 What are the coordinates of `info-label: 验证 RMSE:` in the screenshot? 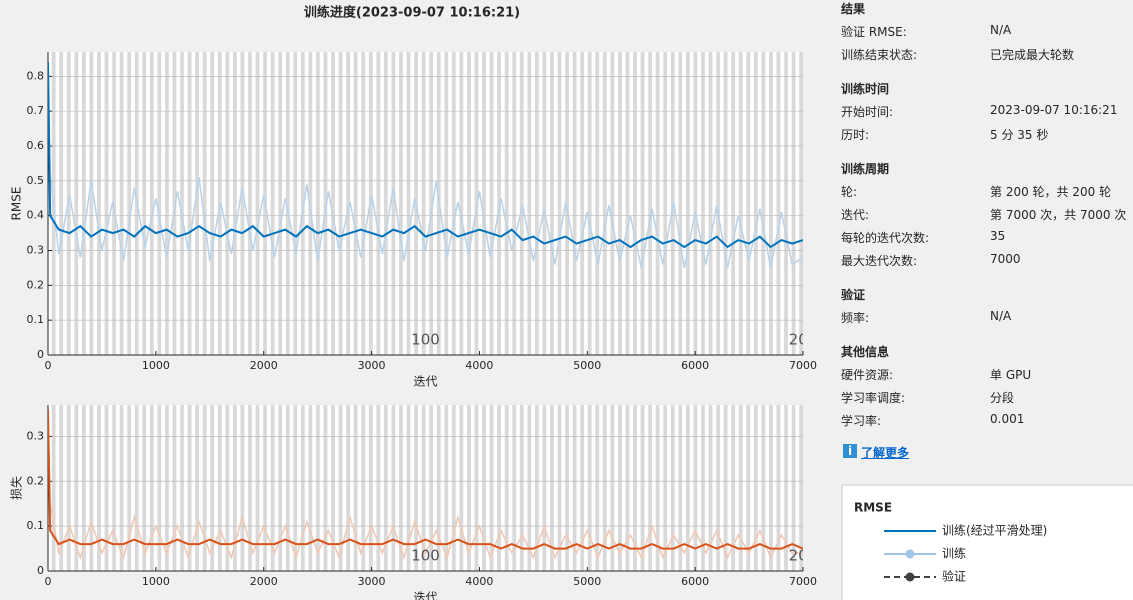 It's located at (874, 32).